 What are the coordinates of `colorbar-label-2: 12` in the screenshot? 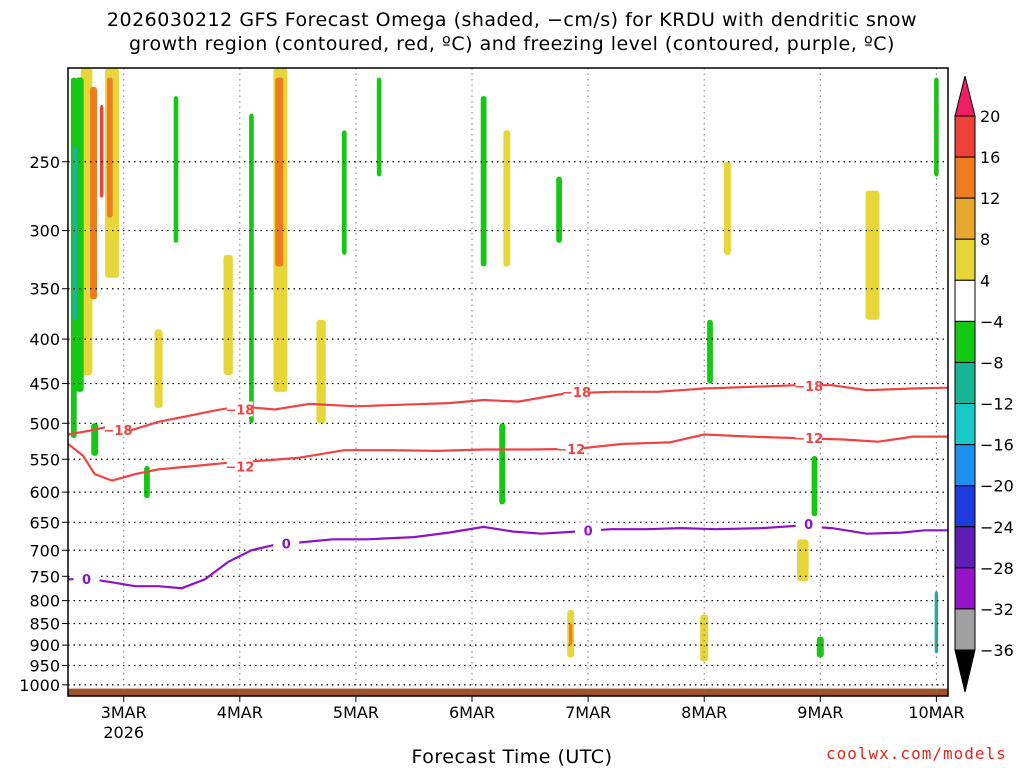 It's located at (990, 198).